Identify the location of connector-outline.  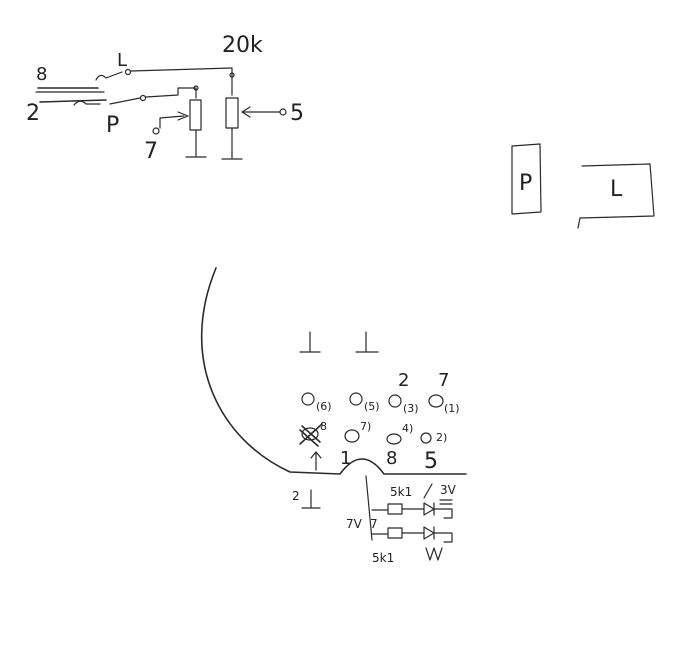
(333, 371).